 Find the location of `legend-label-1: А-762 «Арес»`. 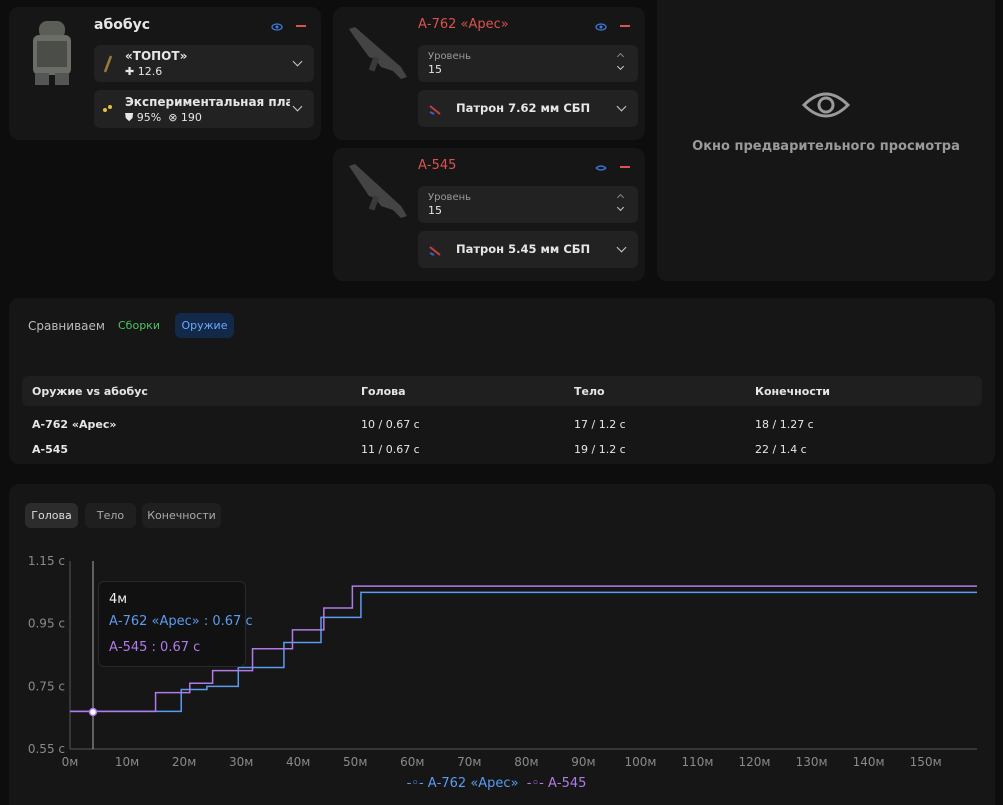

legend-label-1: А-762 «Арес» is located at coordinates (473, 783).